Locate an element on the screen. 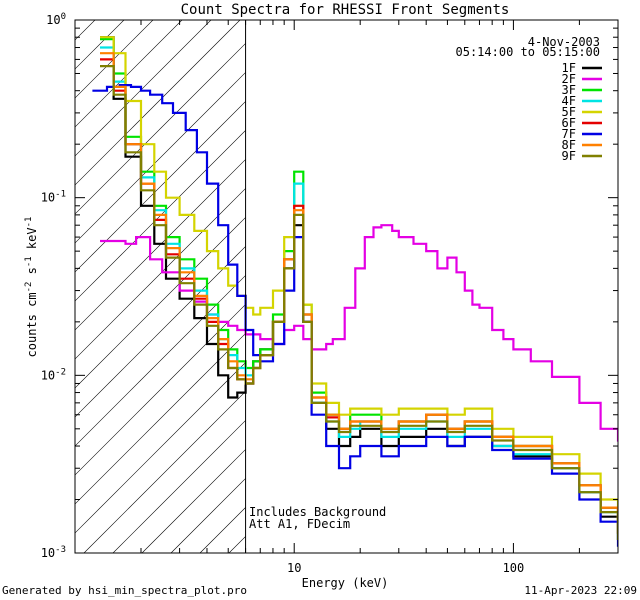  footer-generated-by: Generated by hsi_min_spectra_plot.pro is located at coordinates (124, 590).